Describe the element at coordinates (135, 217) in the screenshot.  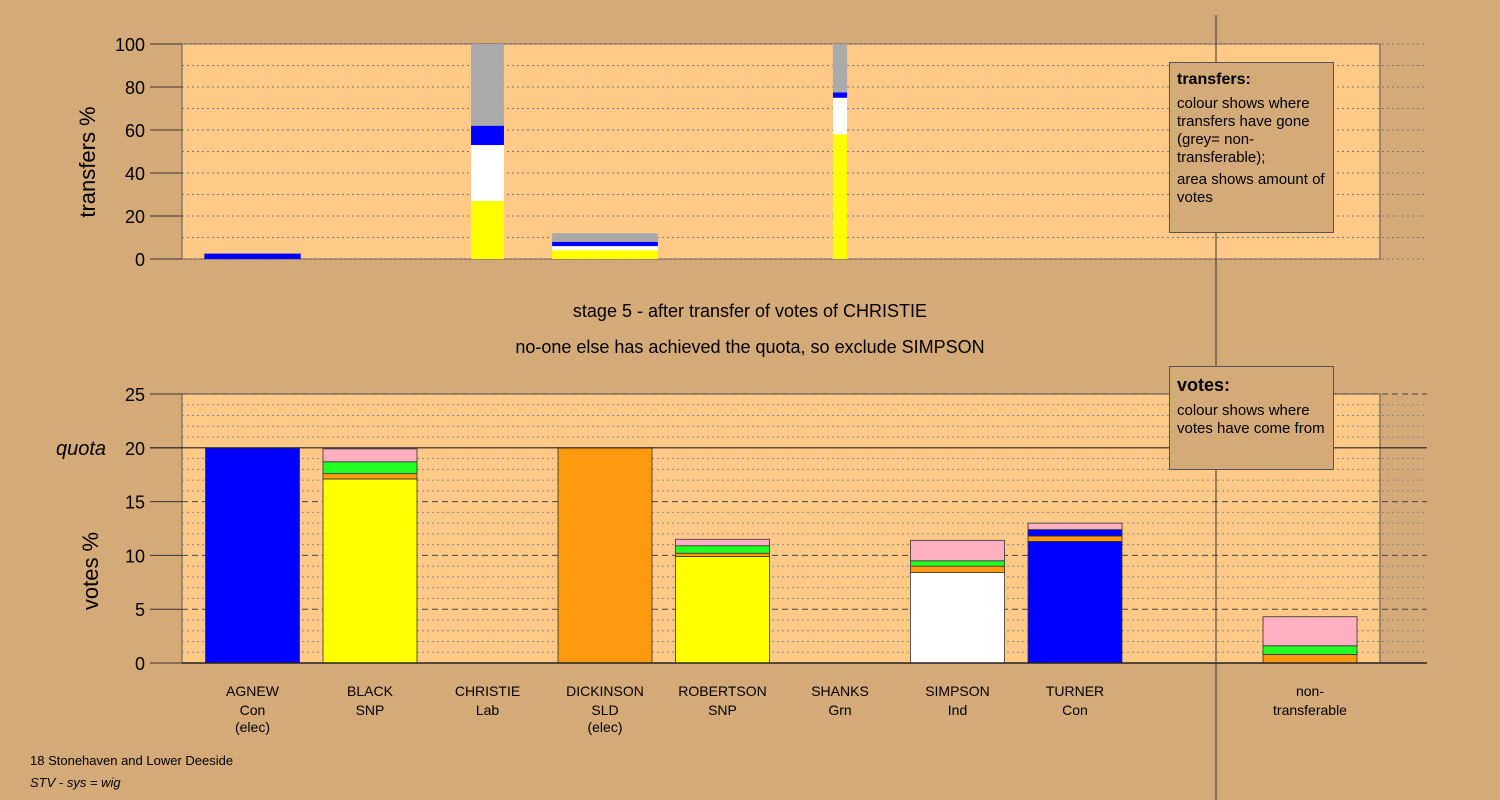
I see `transfers-tick-label: 20` at that location.